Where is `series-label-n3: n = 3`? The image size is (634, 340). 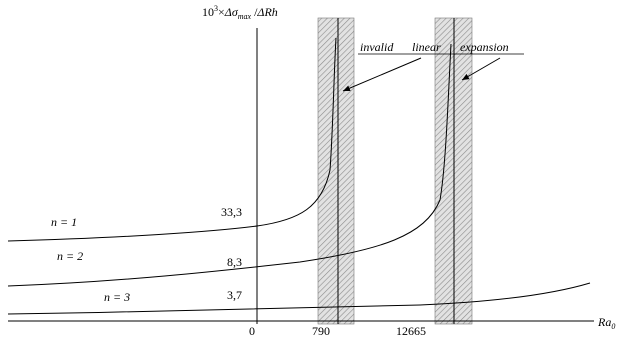 series-label-n3: n = 3 is located at coordinates (117, 297).